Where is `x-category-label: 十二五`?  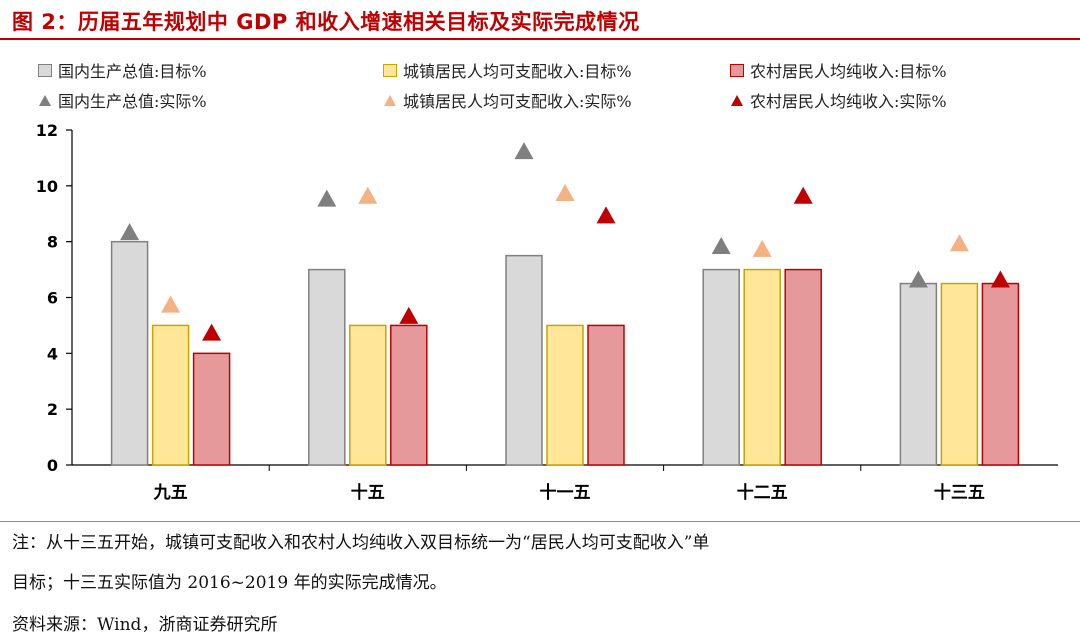 x-category-label: 十二五 is located at coordinates (762, 492).